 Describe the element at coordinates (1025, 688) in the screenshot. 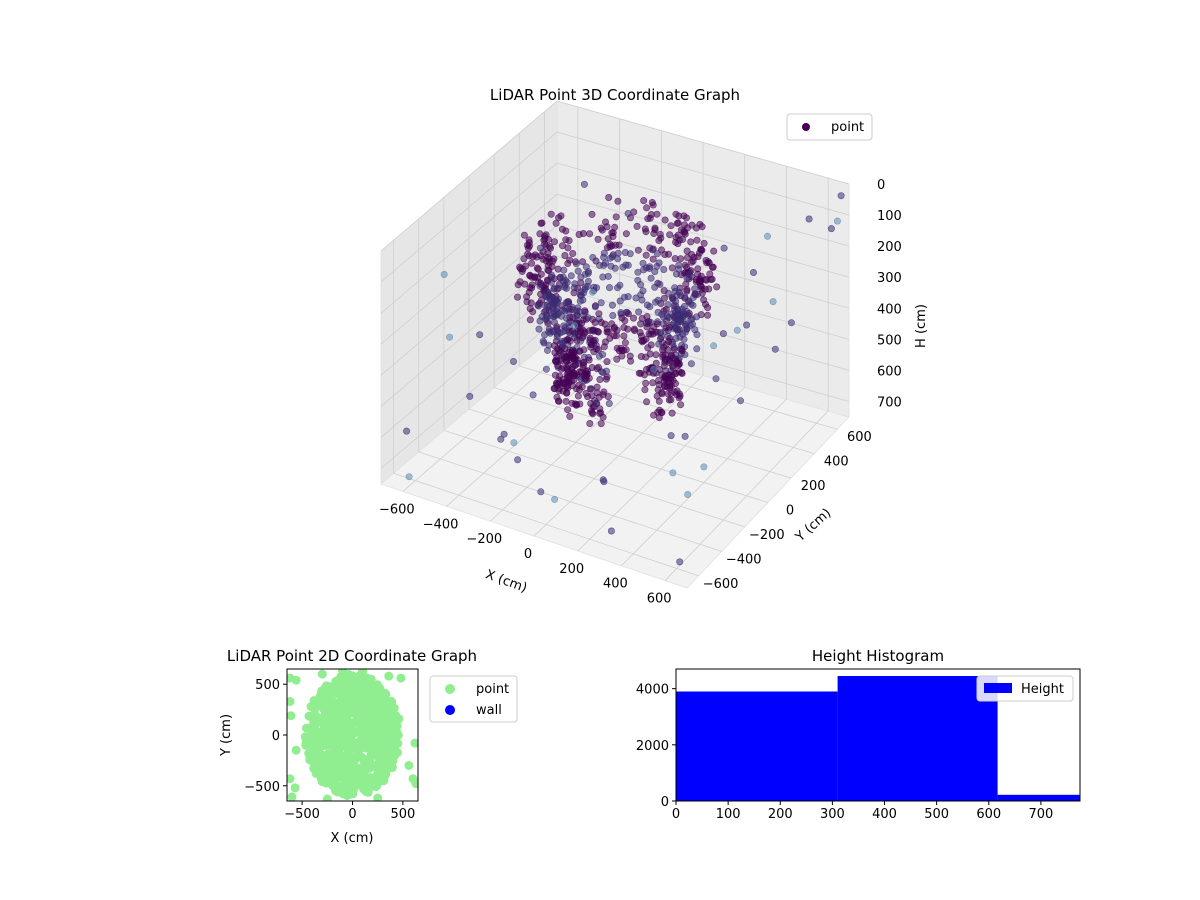

I see `histogram-legend-box` at that location.